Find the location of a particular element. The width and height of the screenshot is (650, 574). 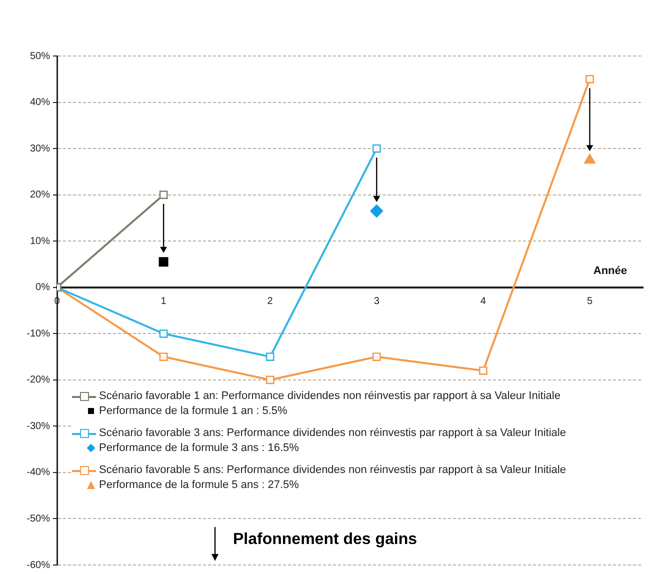

y-tick-label: 50% is located at coordinates (40, 56).